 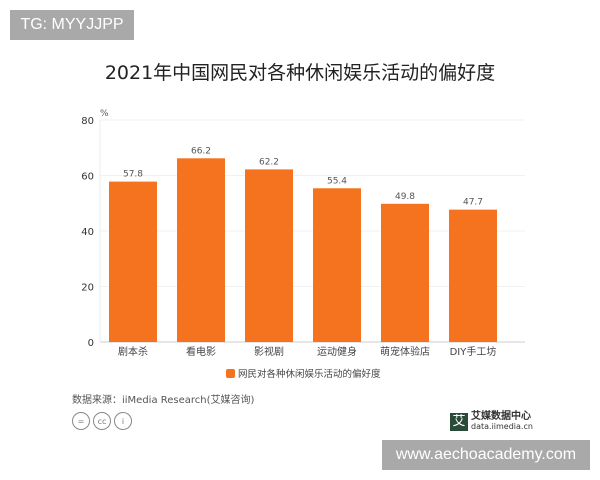 I want to click on watermark-bottom: www.aechoacademy.com, so click(x=486, y=455).